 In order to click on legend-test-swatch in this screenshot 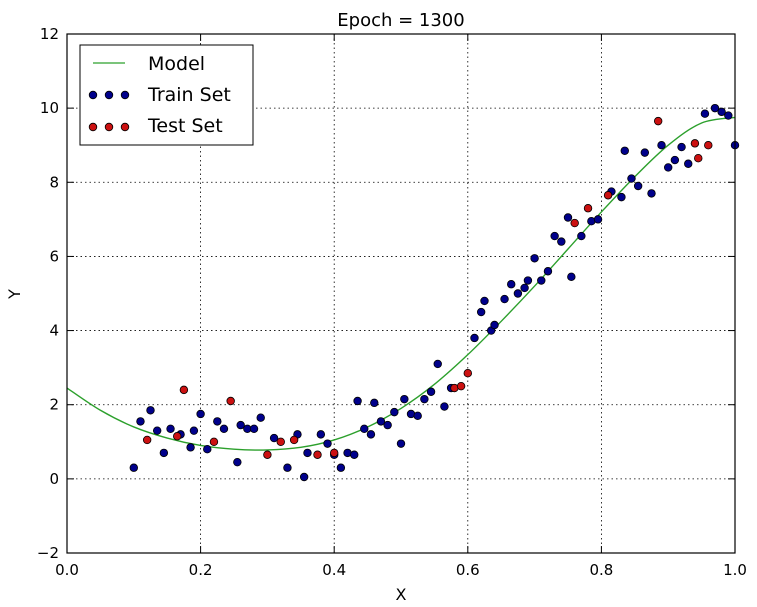, I will do `click(109, 127)`.